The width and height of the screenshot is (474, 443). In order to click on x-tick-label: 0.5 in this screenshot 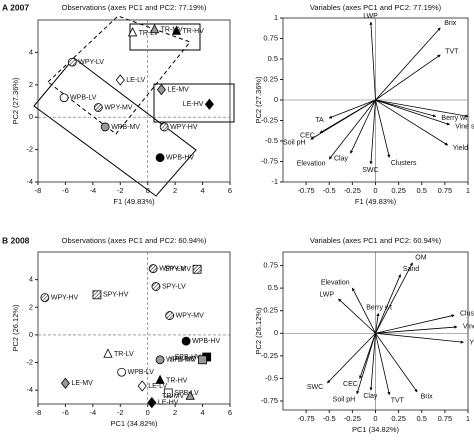, I will do `click(422, 418)`.